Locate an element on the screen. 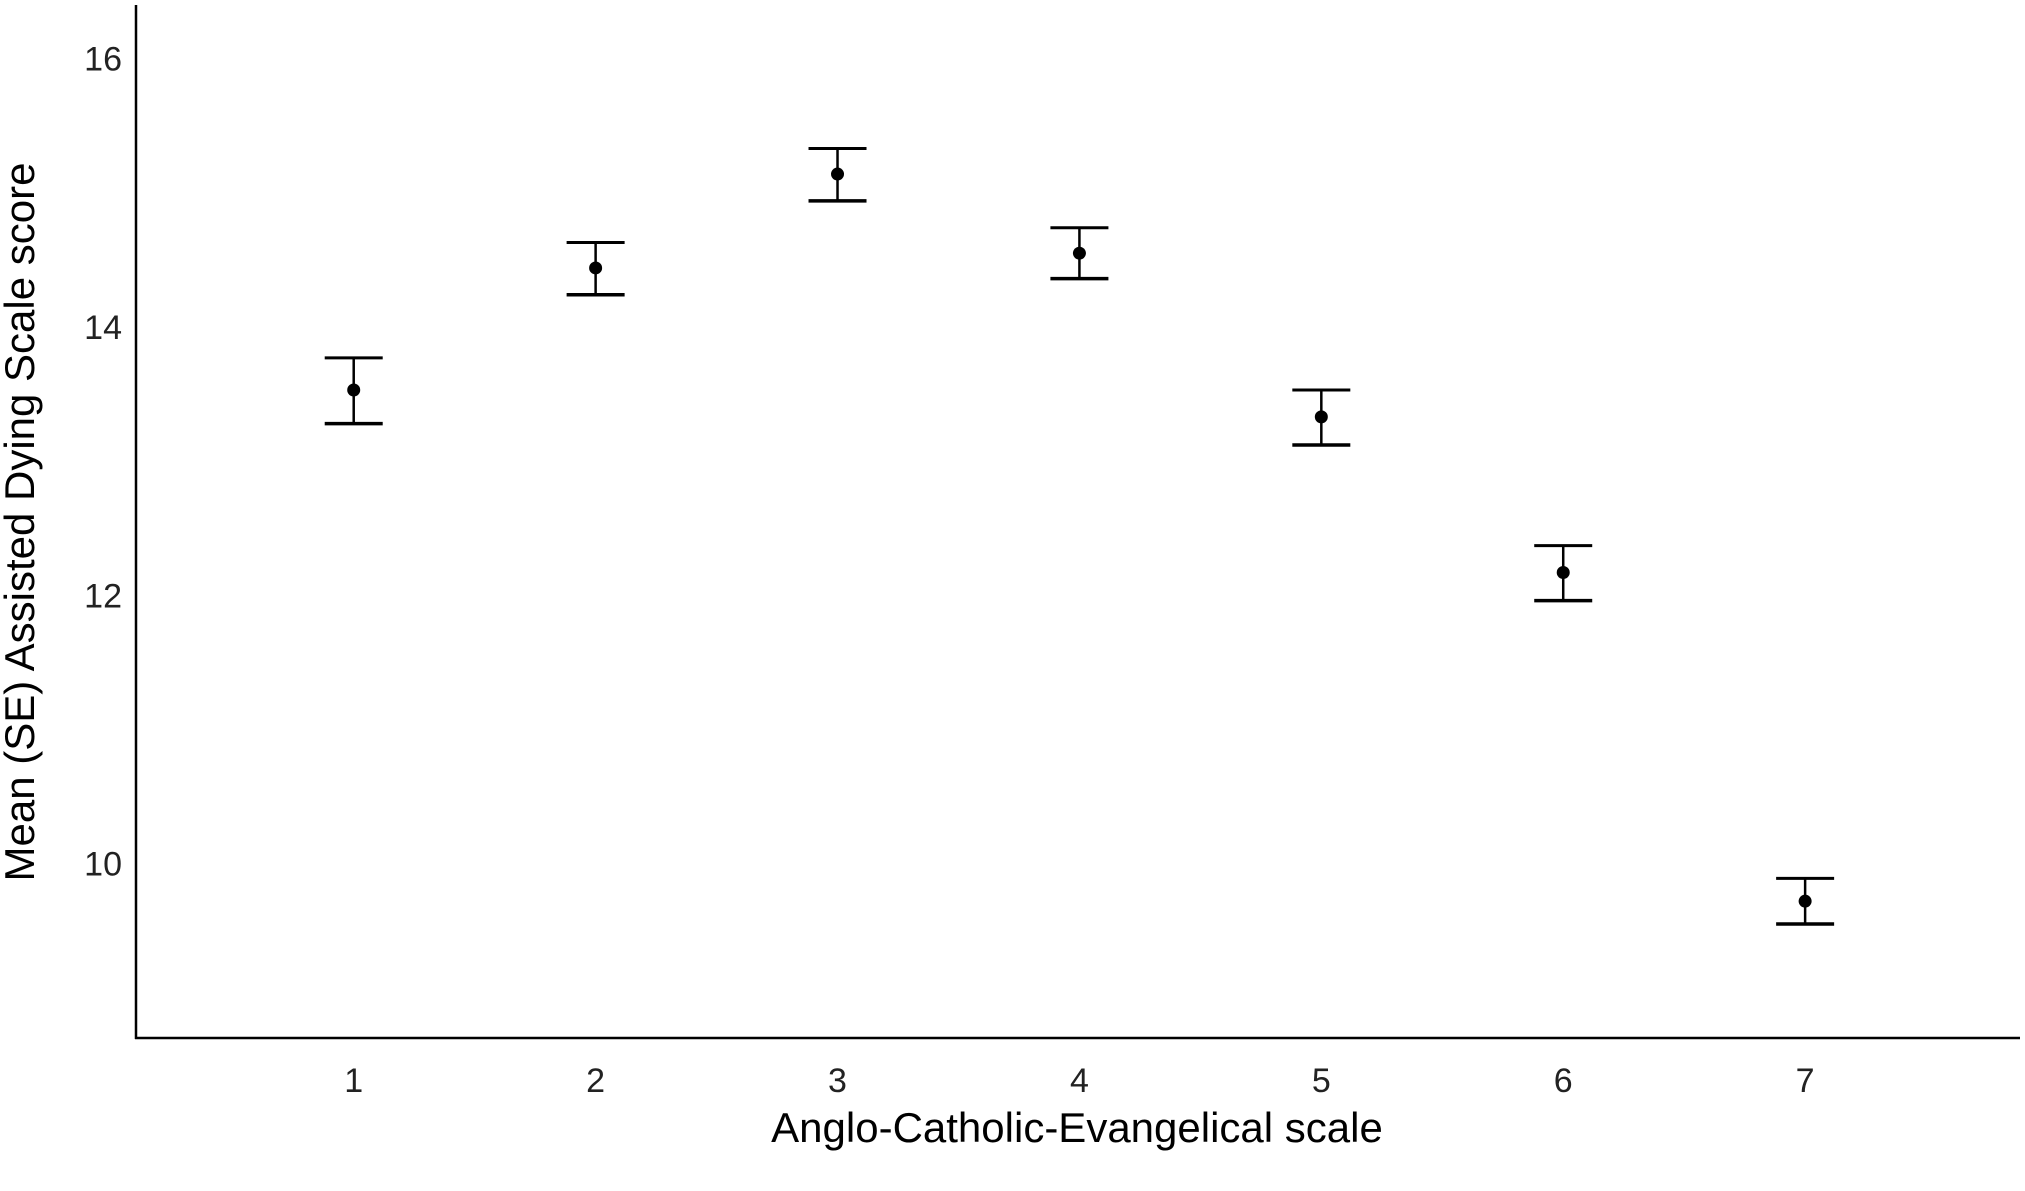  x-tick-labels: 1 2 3 4 5 6 7 is located at coordinates (1079, 1081).